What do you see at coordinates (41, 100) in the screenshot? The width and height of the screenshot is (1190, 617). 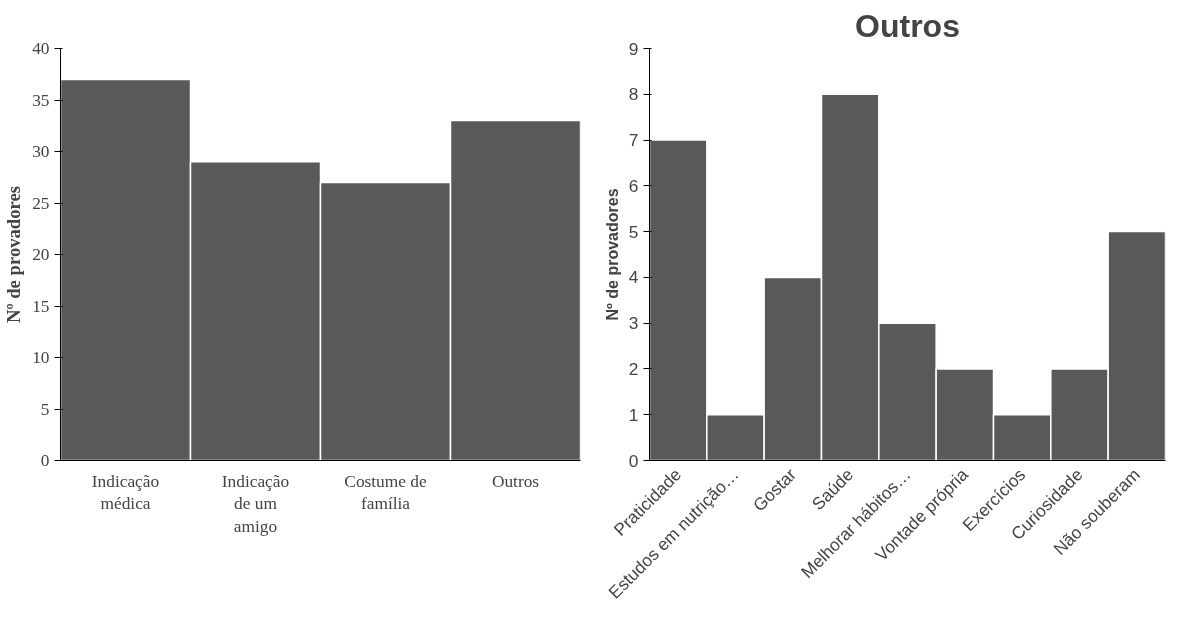 I see `y-tick-label: 35` at bounding box center [41, 100].